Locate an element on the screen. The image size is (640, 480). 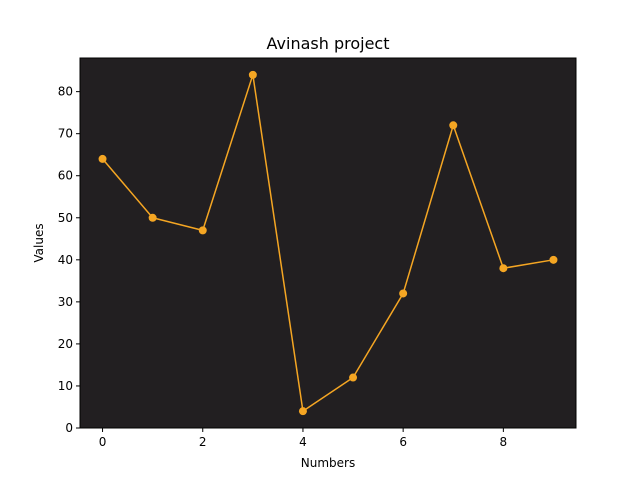
x-axis: 0 2 4 6 8 is located at coordinates (303, 438).